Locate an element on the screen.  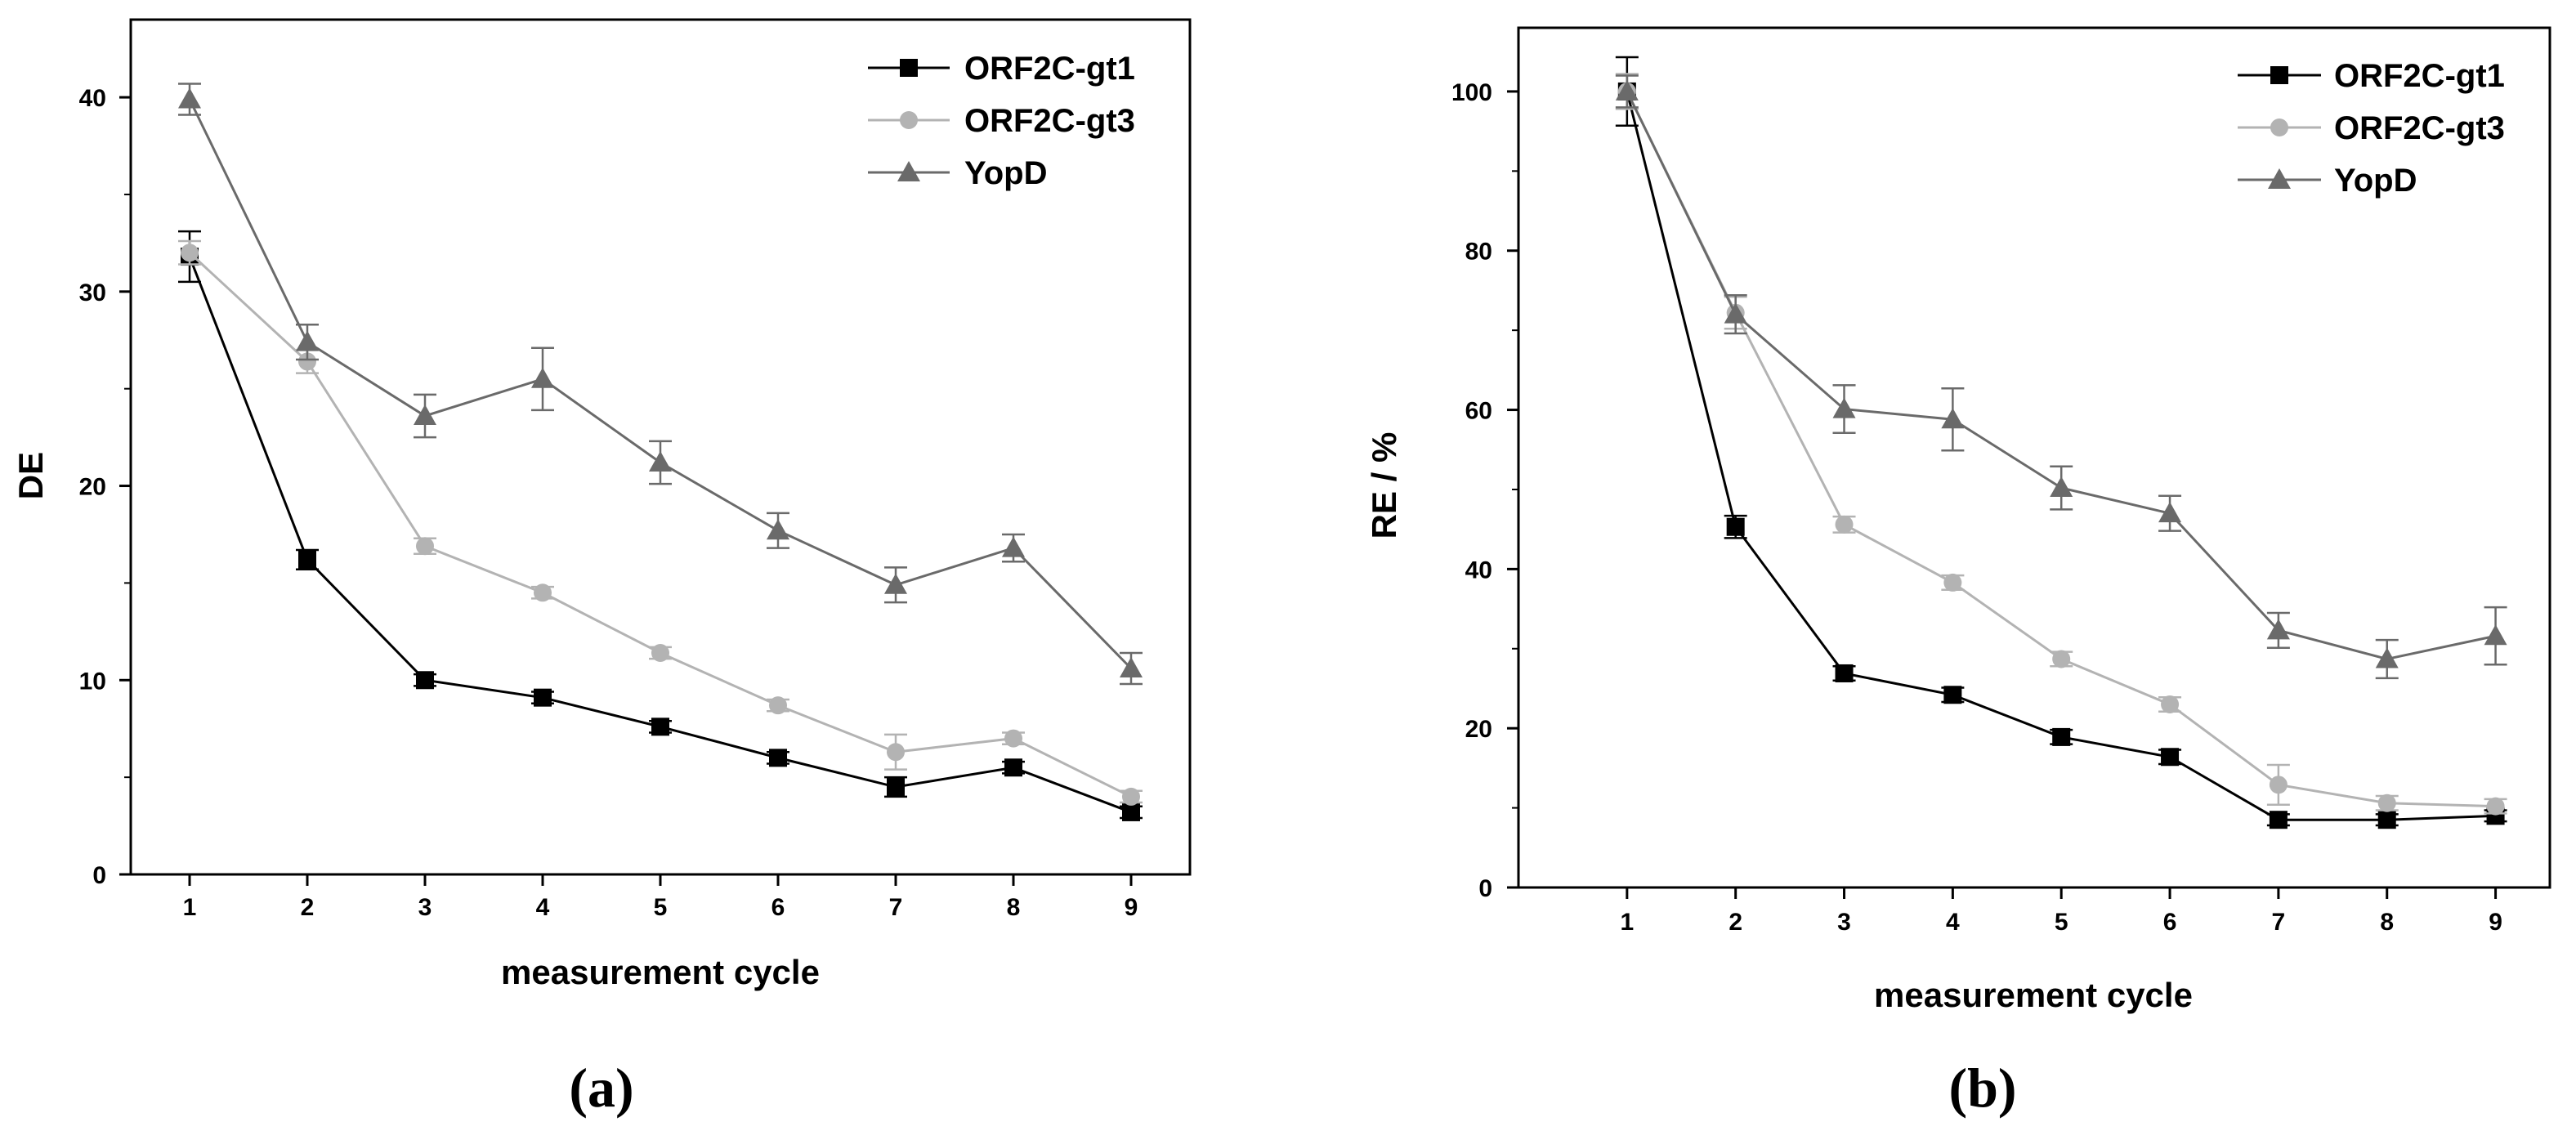
x-tick-label: 6 is located at coordinates (778, 907).